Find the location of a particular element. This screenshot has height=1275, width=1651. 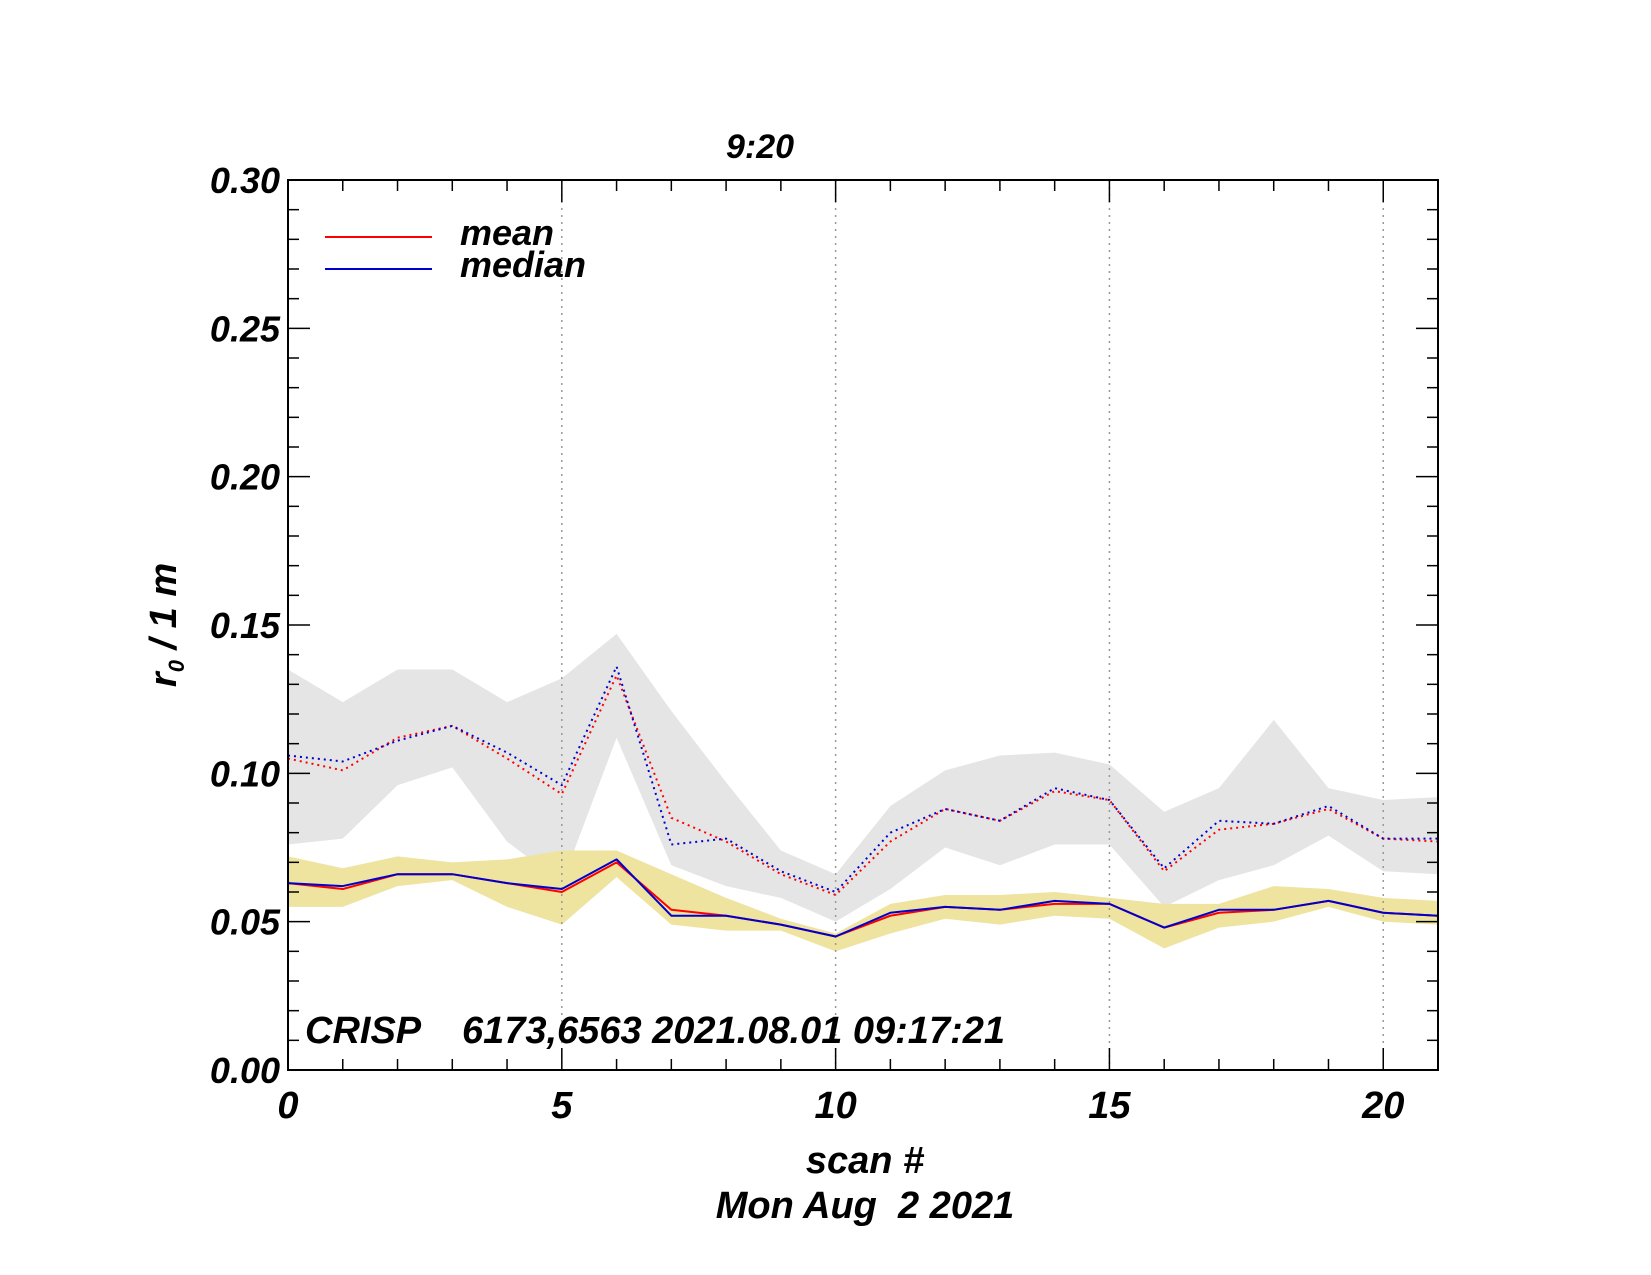

y-axis-label: r0 / 1 m is located at coordinates (166, 625).